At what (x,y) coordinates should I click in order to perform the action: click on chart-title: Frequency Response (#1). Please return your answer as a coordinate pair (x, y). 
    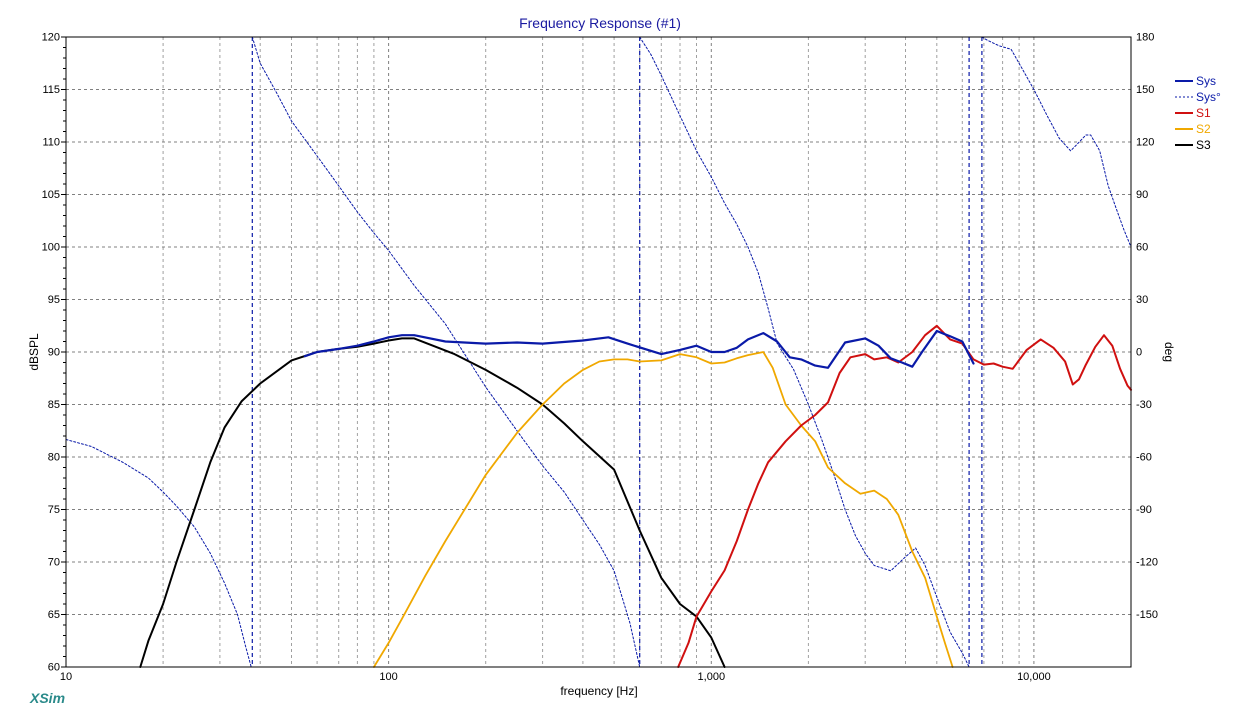
    Looking at the image, I should click on (600, 23).